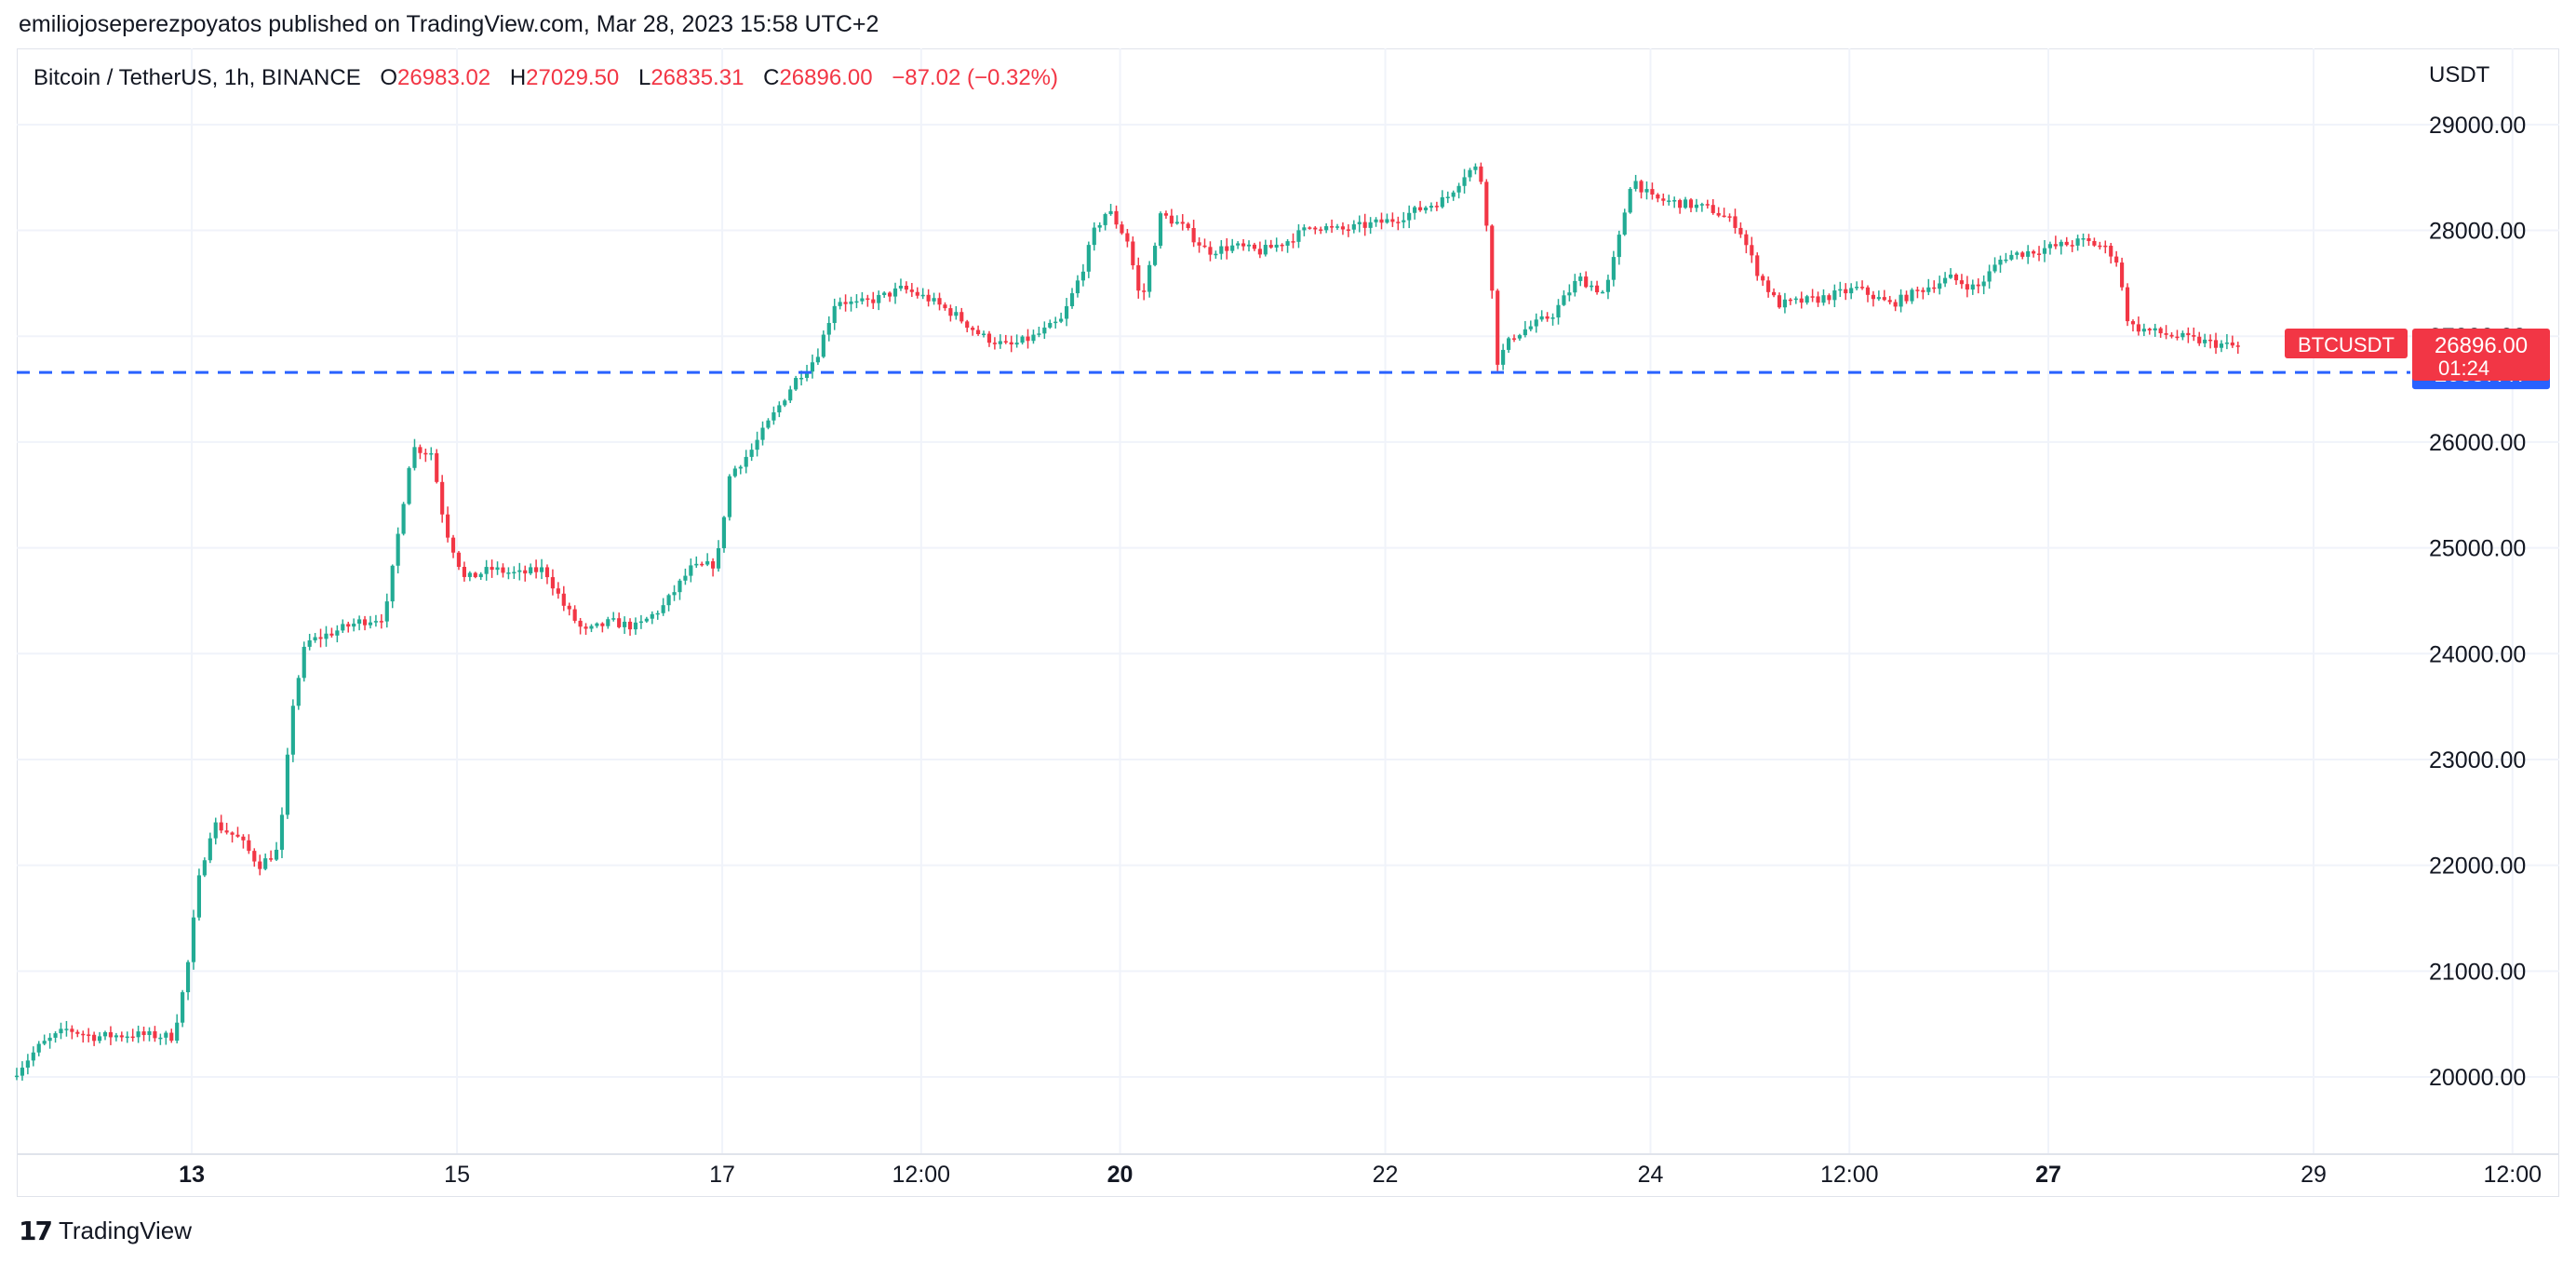 This screenshot has width=2576, height=1264. I want to click on y-tick-label: 21000.00, so click(2477, 972).